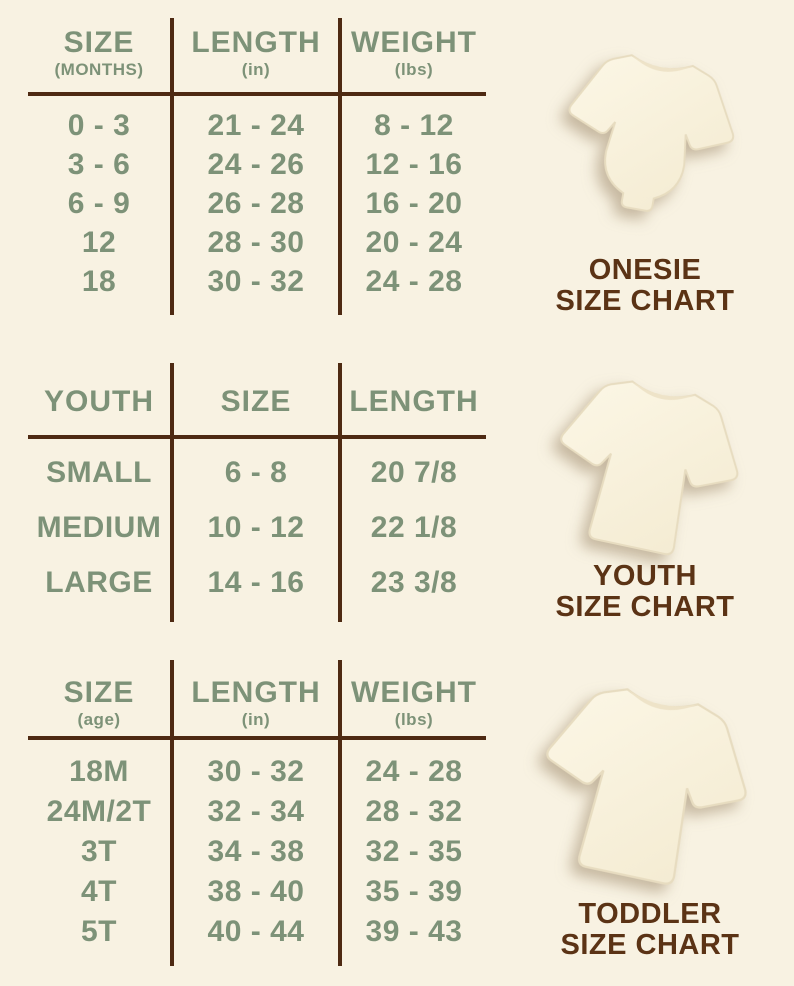 This screenshot has width=794, height=986. Describe the element at coordinates (99, 811) in the screenshot. I see `table-cell: 24M/2T` at that location.